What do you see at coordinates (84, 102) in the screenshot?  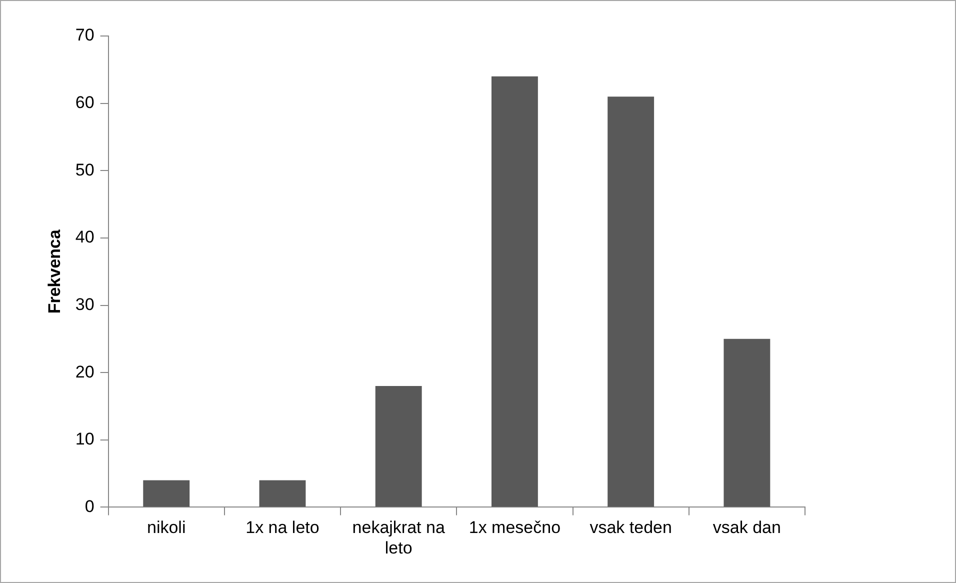 I see `y-tick-label: 60` at bounding box center [84, 102].